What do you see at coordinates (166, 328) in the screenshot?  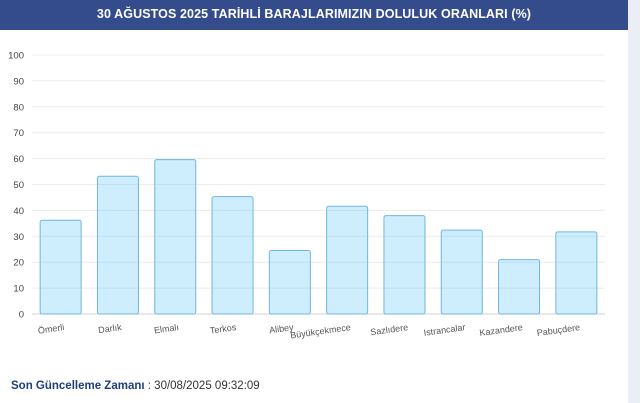 I see `x-tick-label: Elmalı` at bounding box center [166, 328].